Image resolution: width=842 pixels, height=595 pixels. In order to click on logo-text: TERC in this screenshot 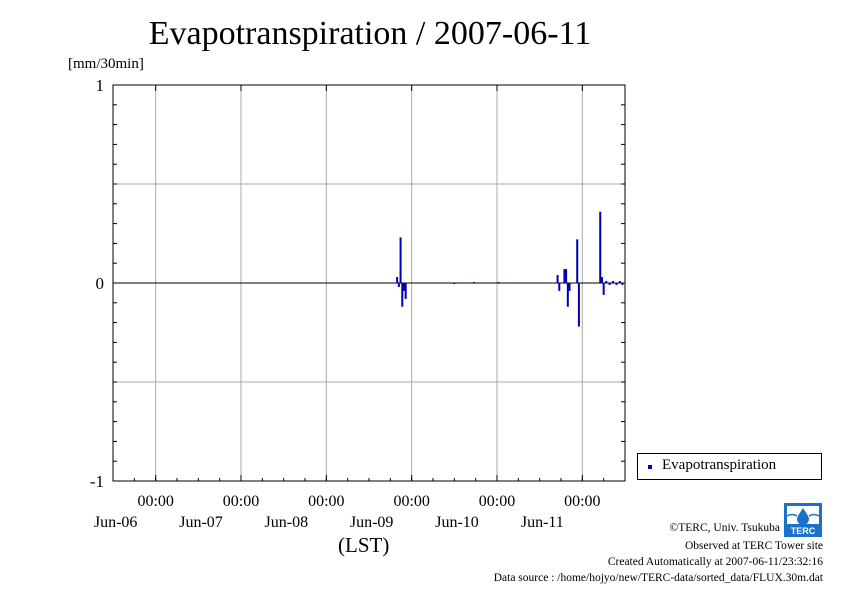, I will do `click(803, 531)`.